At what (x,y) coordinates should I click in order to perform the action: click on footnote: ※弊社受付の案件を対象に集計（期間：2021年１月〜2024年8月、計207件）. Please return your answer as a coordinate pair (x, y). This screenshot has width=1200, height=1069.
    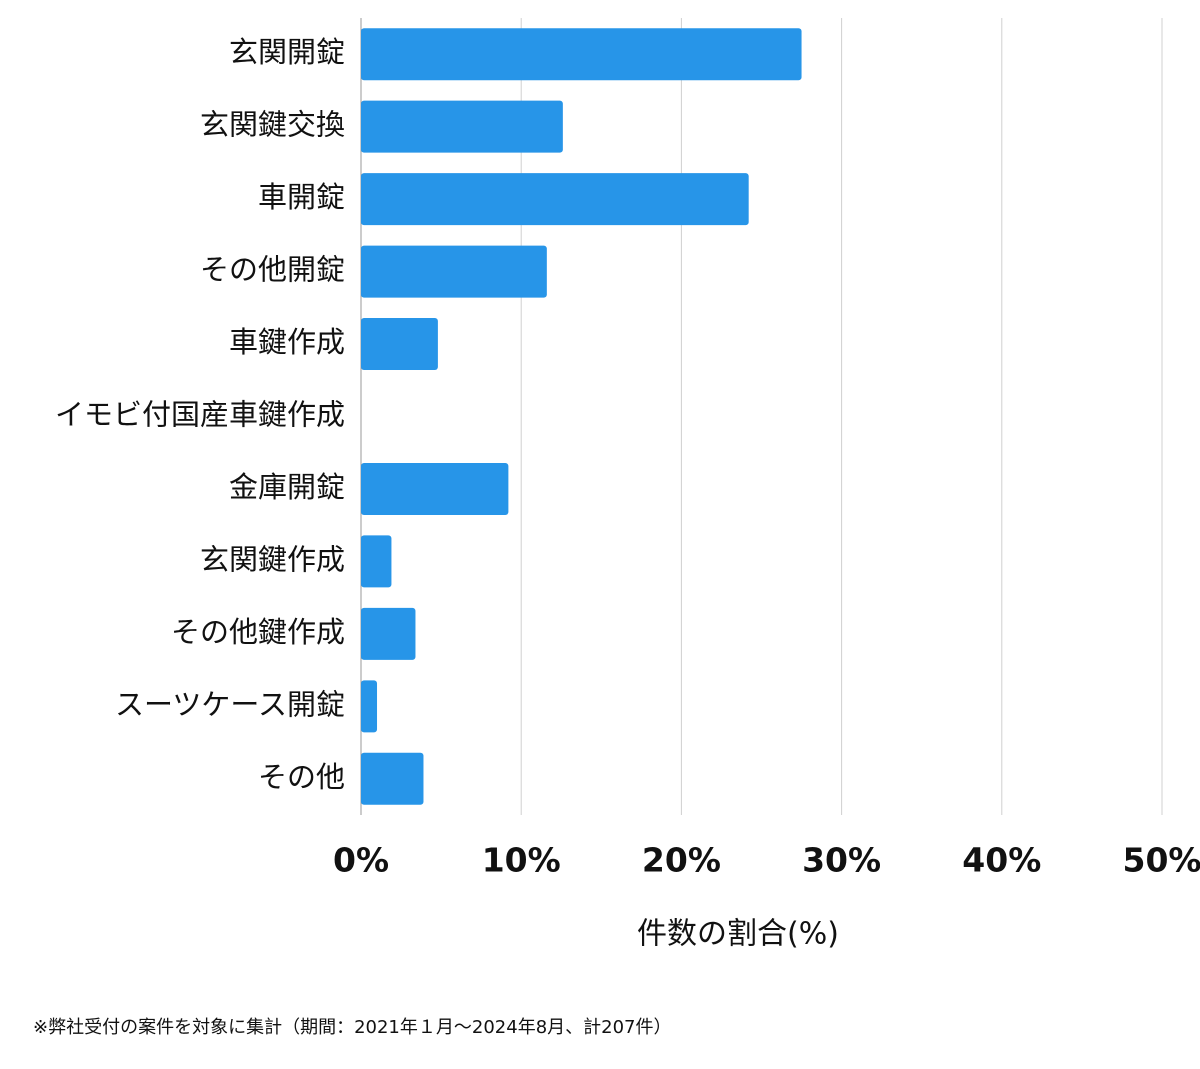
    Looking at the image, I should click on (352, 1027).